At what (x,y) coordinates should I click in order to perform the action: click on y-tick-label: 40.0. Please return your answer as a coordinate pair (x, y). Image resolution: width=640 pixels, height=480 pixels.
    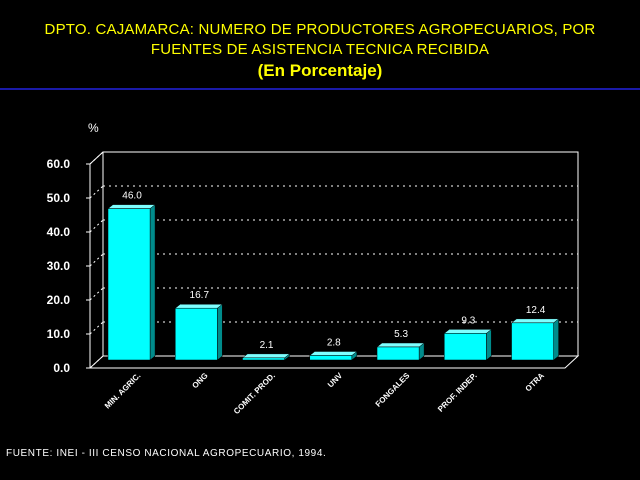
    Looking at the image, I should click on (59, 232).